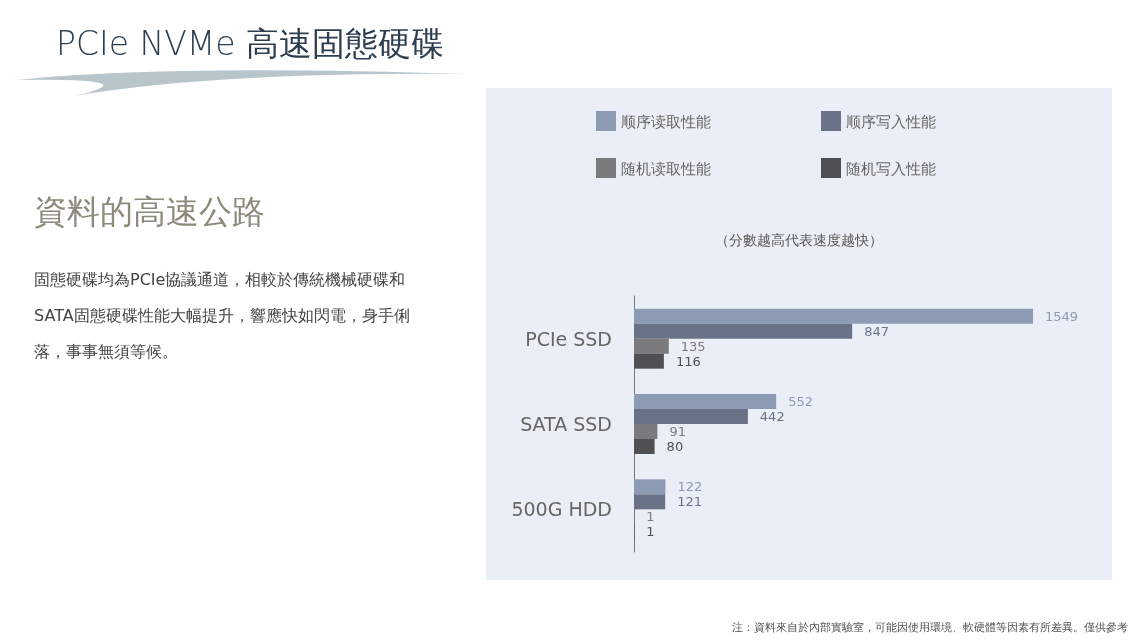 This screenshot has width=1140, height=641. I want to click on data-label: 121, so click(689, 502).